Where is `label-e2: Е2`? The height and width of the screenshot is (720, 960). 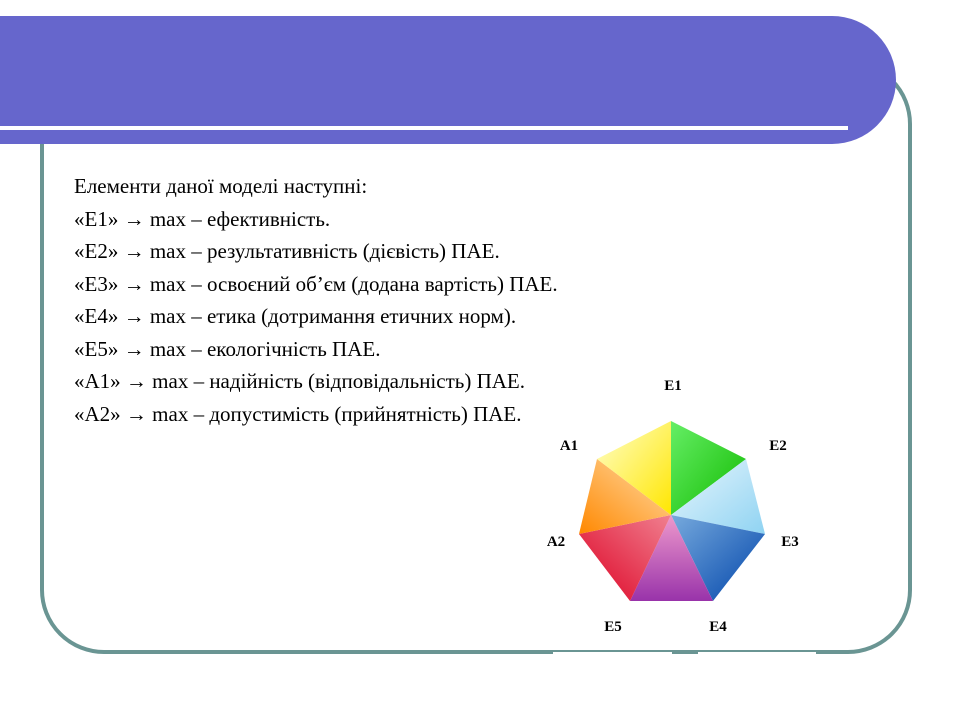
label-e2: Е2 is located at coordinates (778, 446).